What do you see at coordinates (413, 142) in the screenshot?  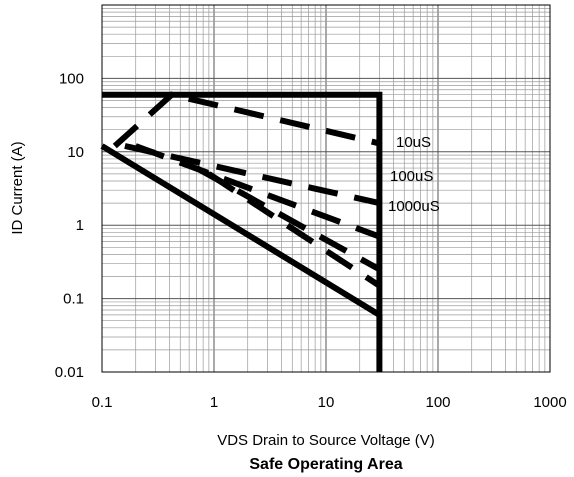 I see `annotation-10us: 10uS` at bounding box center [413, 142].